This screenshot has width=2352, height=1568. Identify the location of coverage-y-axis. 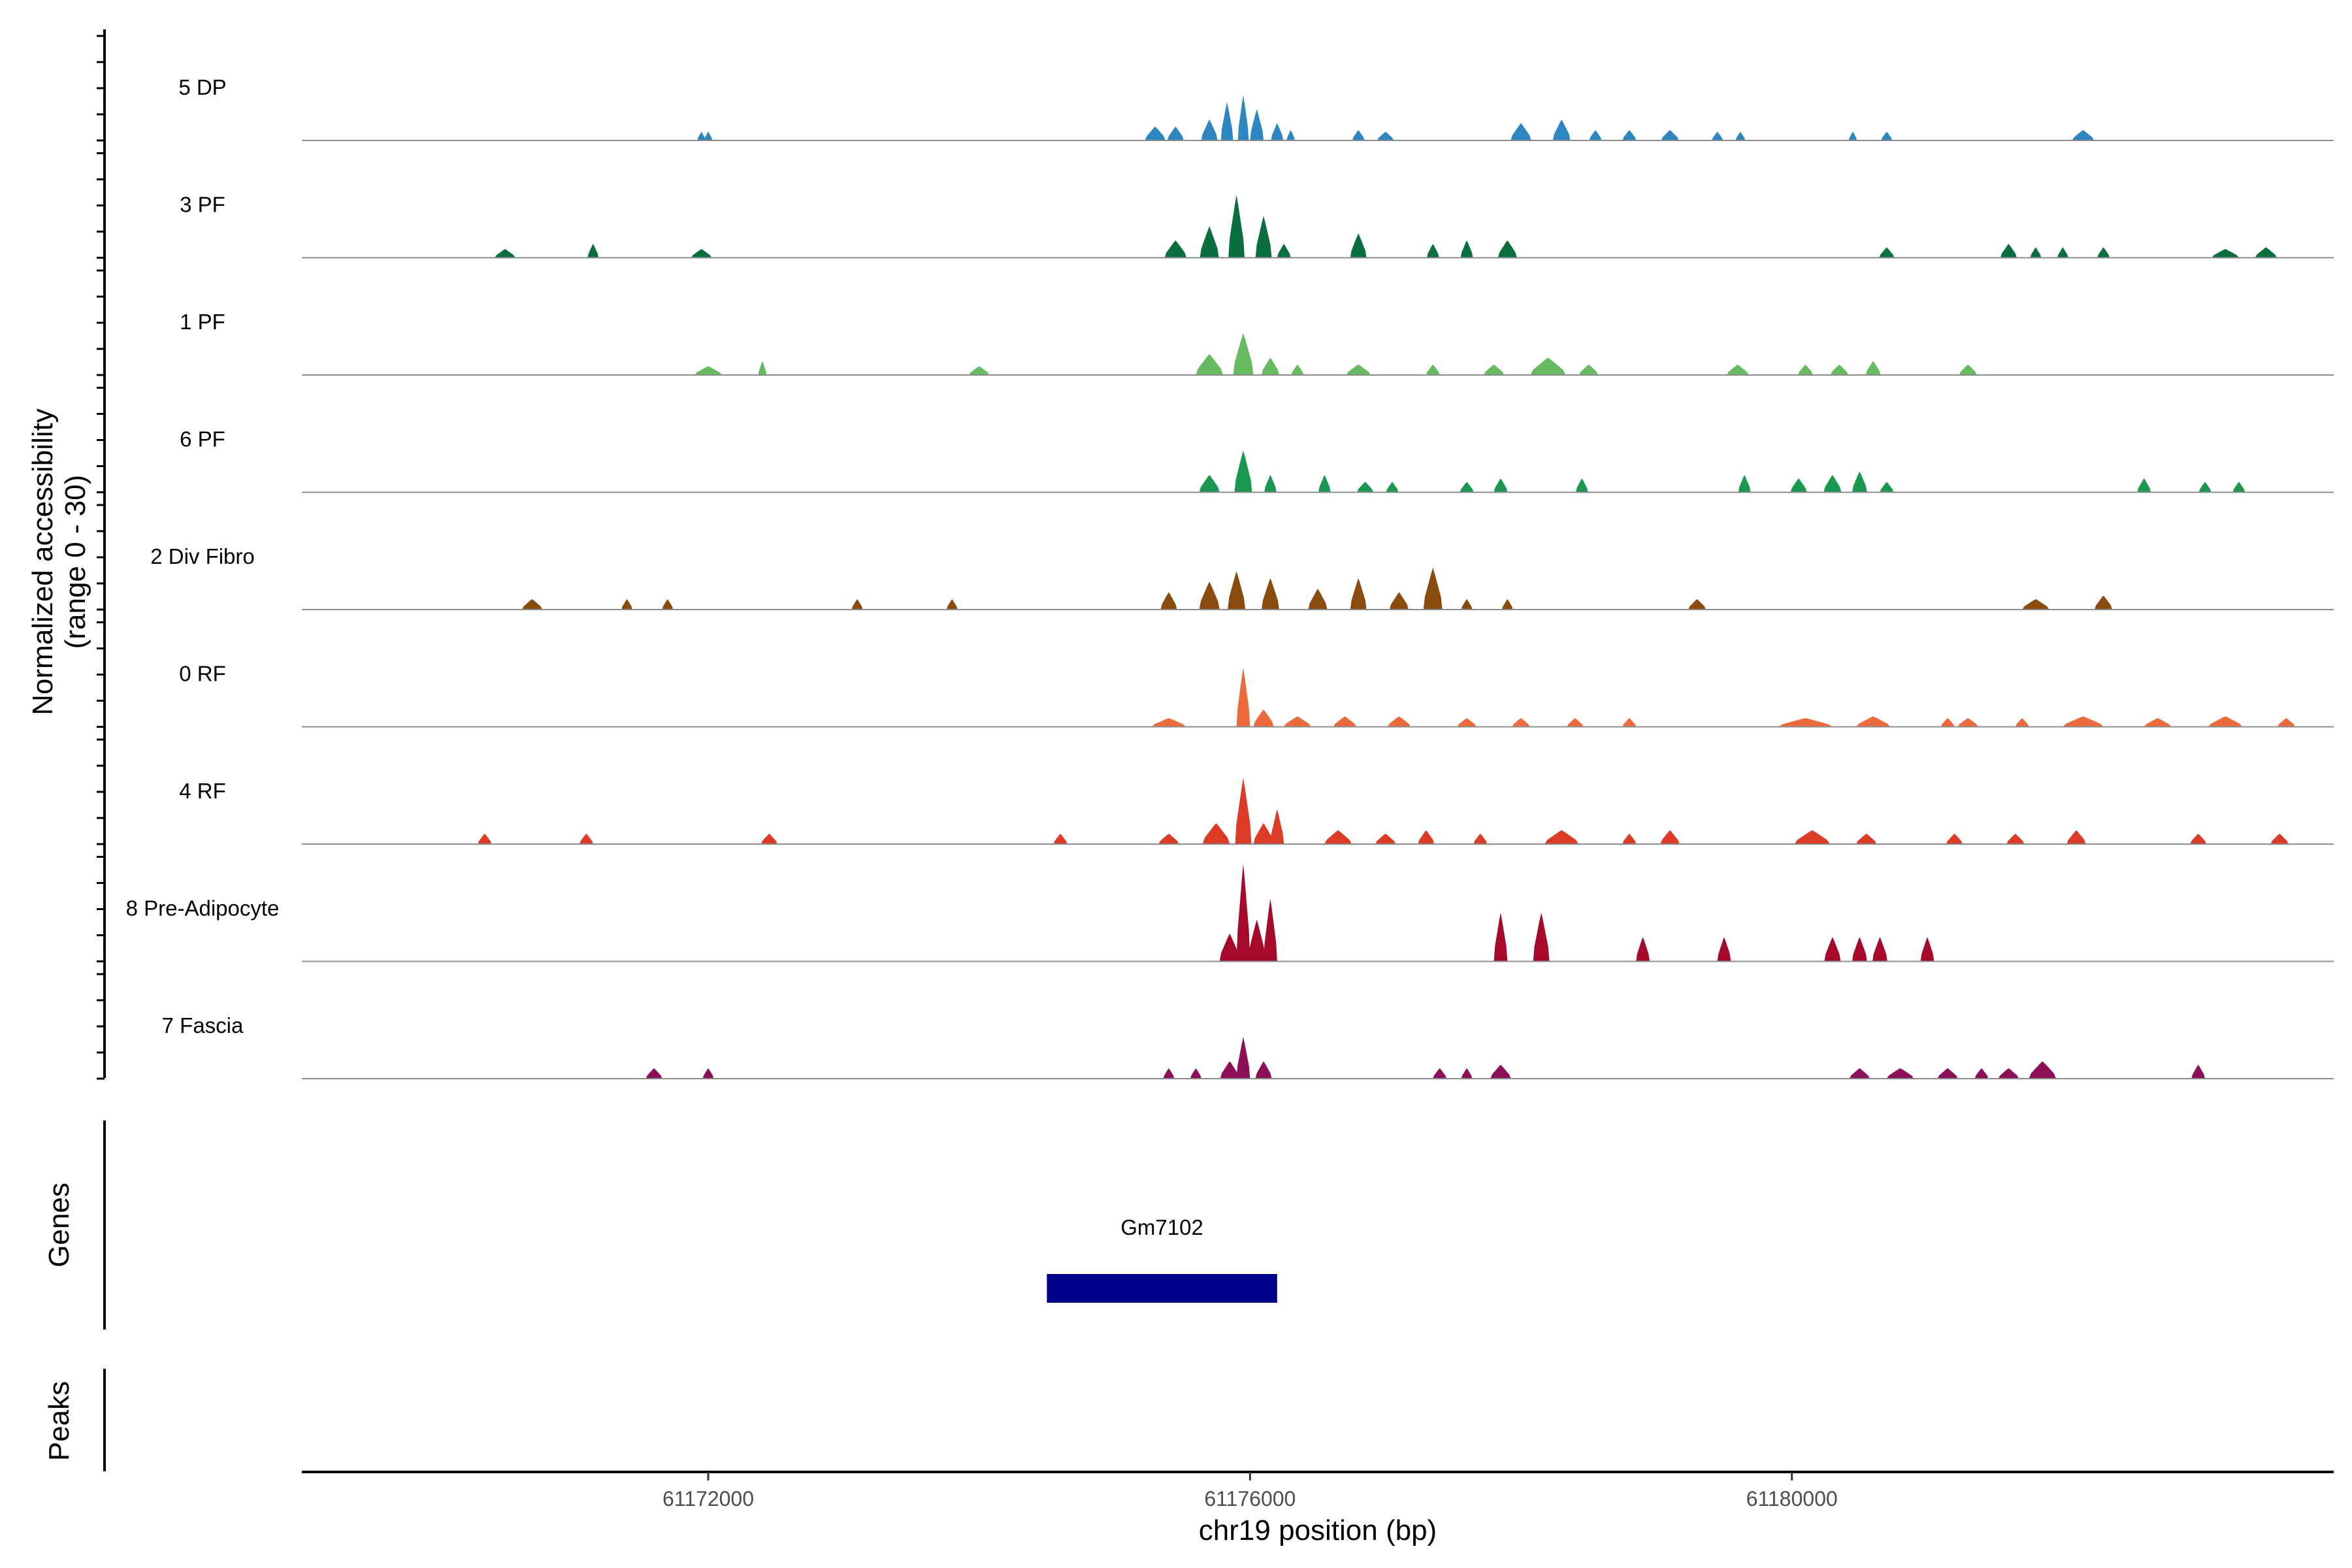
(101, 554).